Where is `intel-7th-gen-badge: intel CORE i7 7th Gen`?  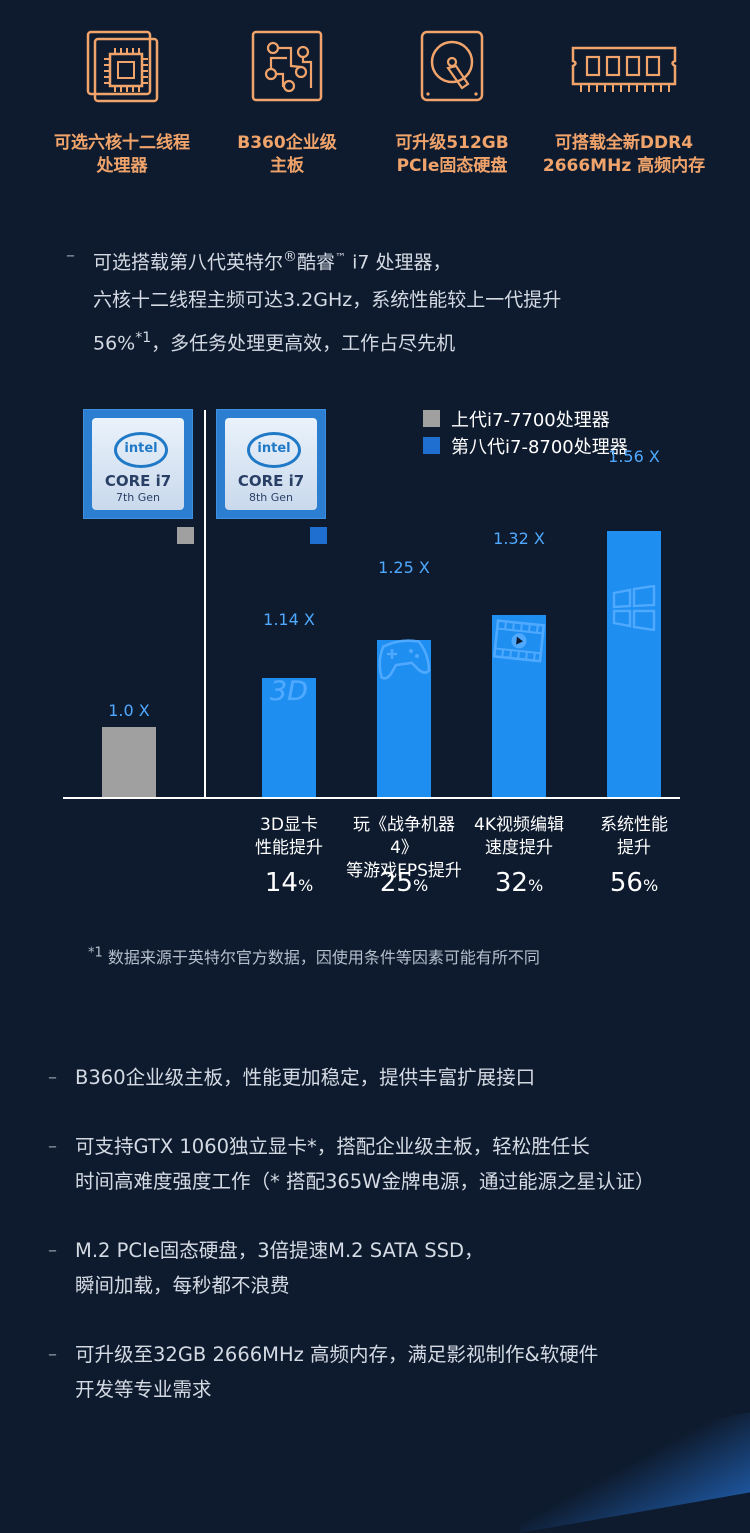
intel-7th-gen-badge: intel CORE i7 7th Gen is located at coordinates (138, 464).